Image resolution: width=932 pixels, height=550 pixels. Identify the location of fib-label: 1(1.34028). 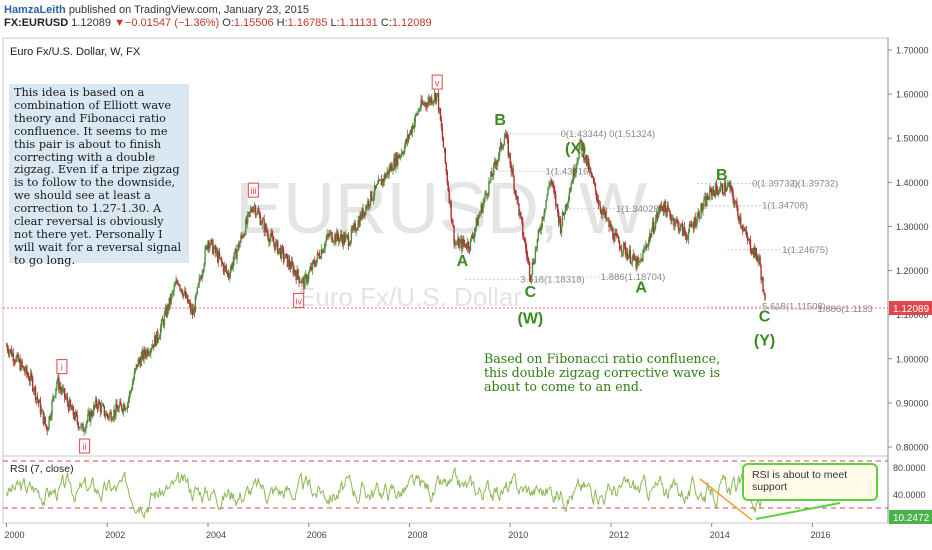
(639, 209).